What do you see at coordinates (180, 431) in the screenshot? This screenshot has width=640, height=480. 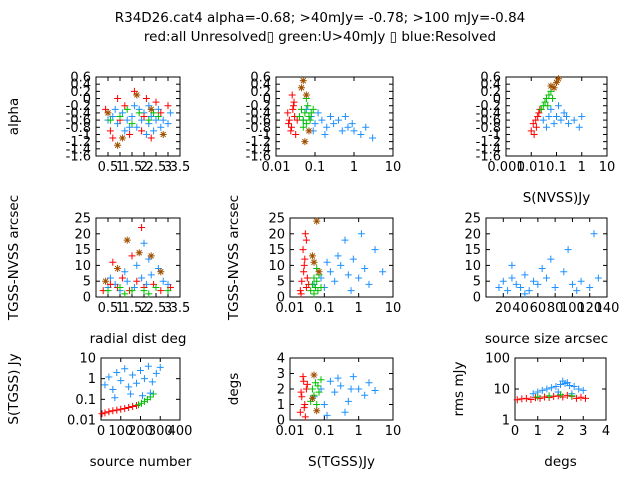 I see `x-tick-label: 400` at bounding box center [180, 431].